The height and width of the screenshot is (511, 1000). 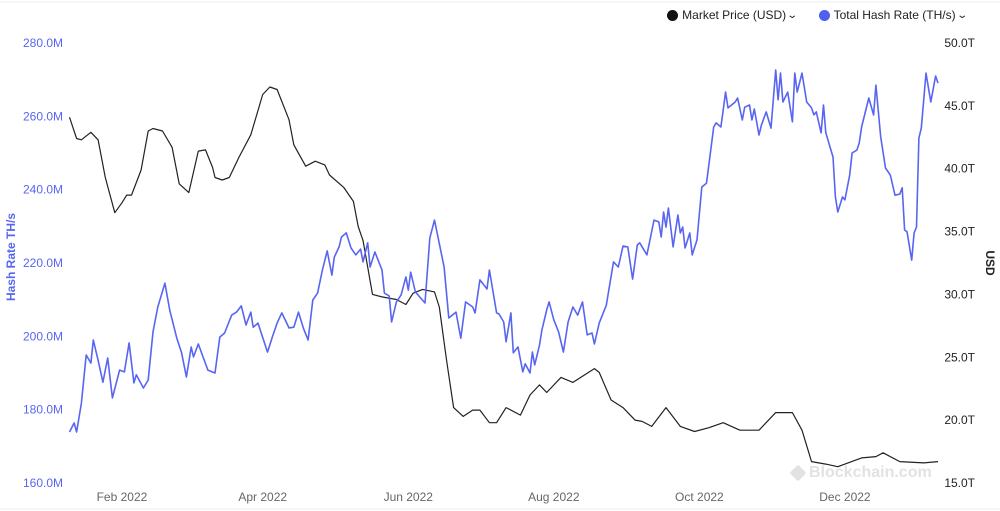 I want to click on legend-label: Total Hash Rate (TH/s), so click(x=894, y=15).